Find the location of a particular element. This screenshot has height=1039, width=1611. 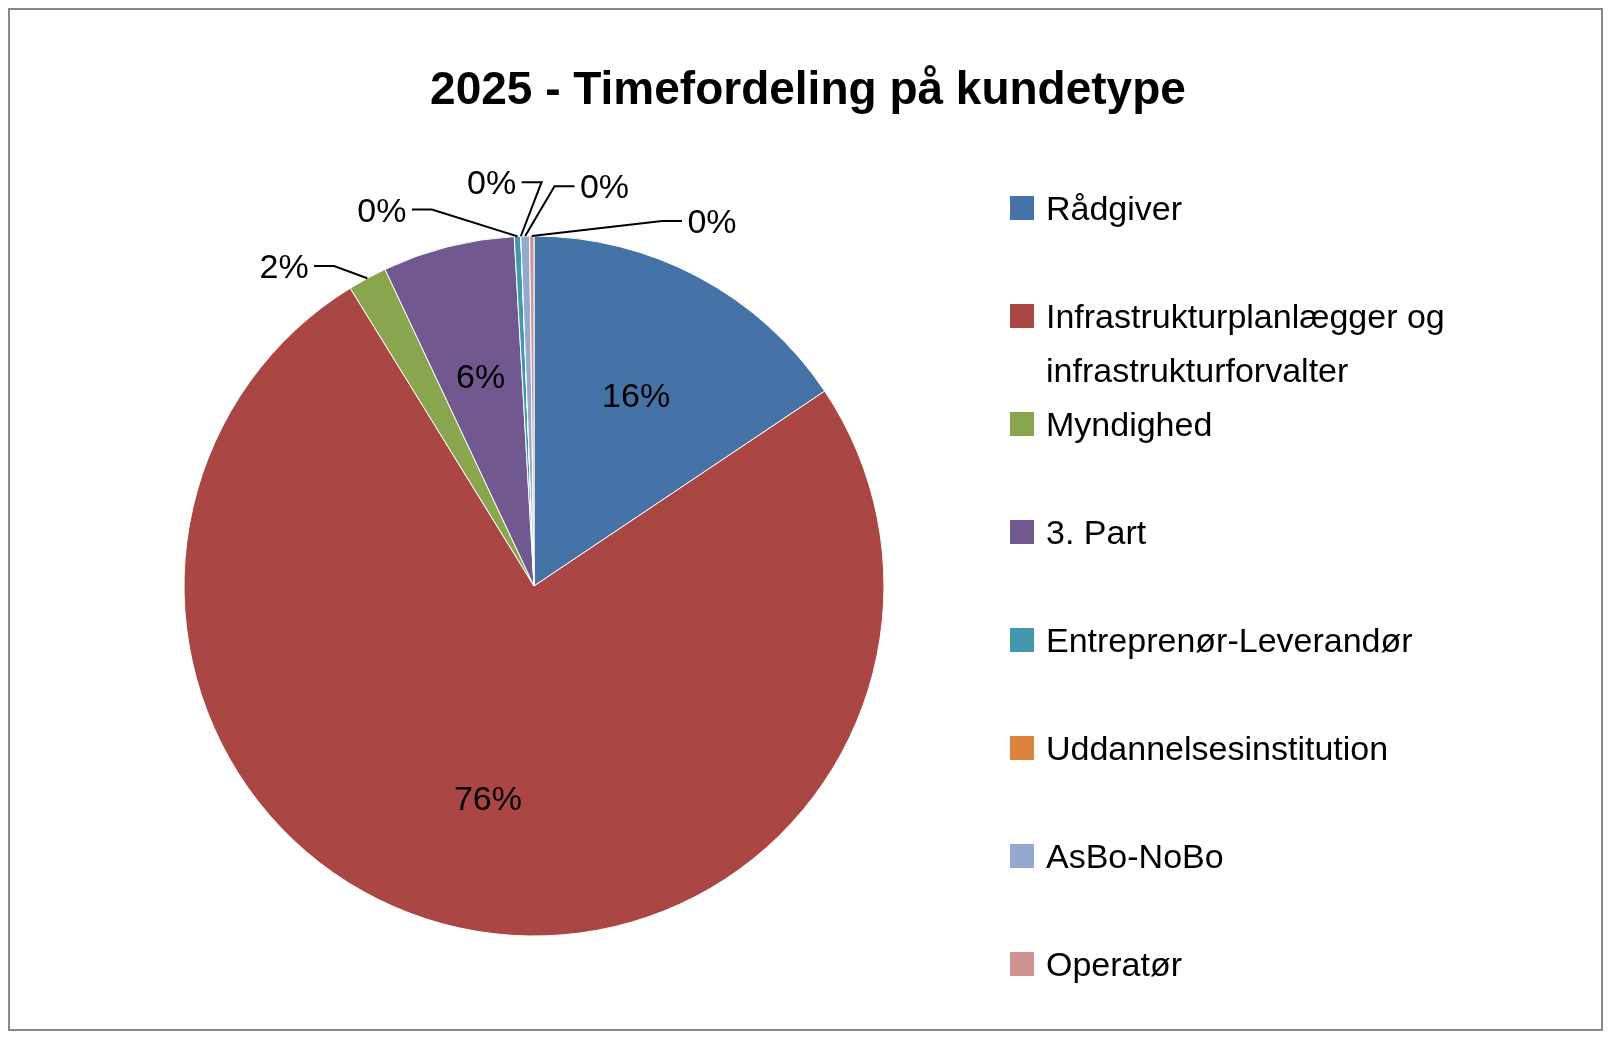

legend-label: 3. Part is located at coordinates (1096, 532).